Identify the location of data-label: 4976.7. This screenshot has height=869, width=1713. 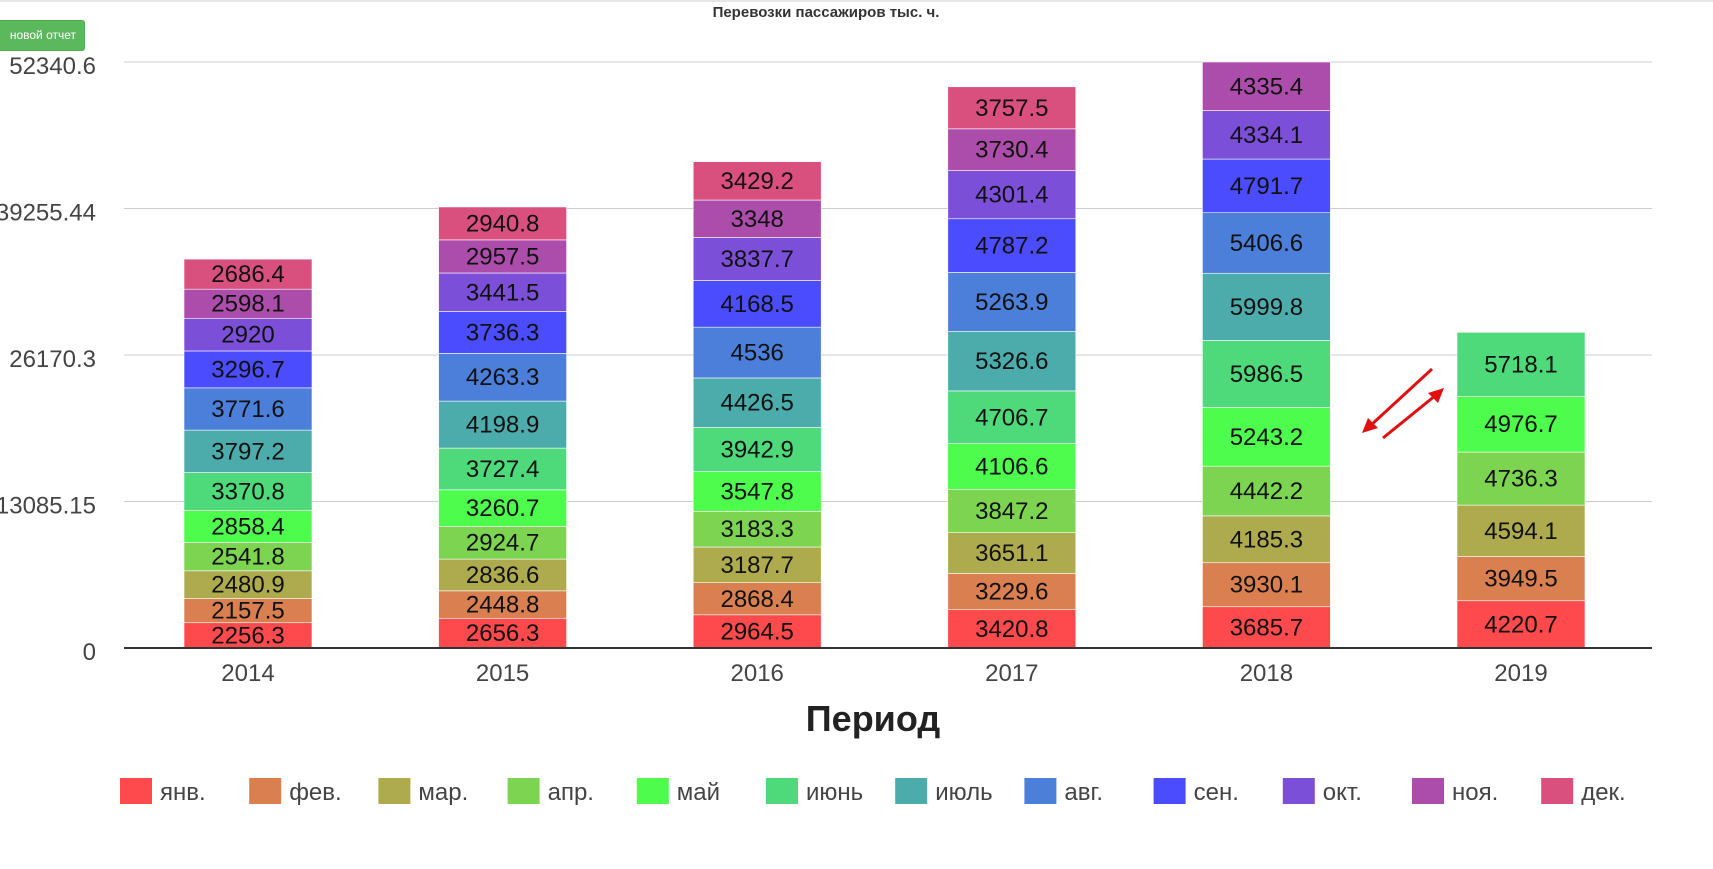
(1520, 424).